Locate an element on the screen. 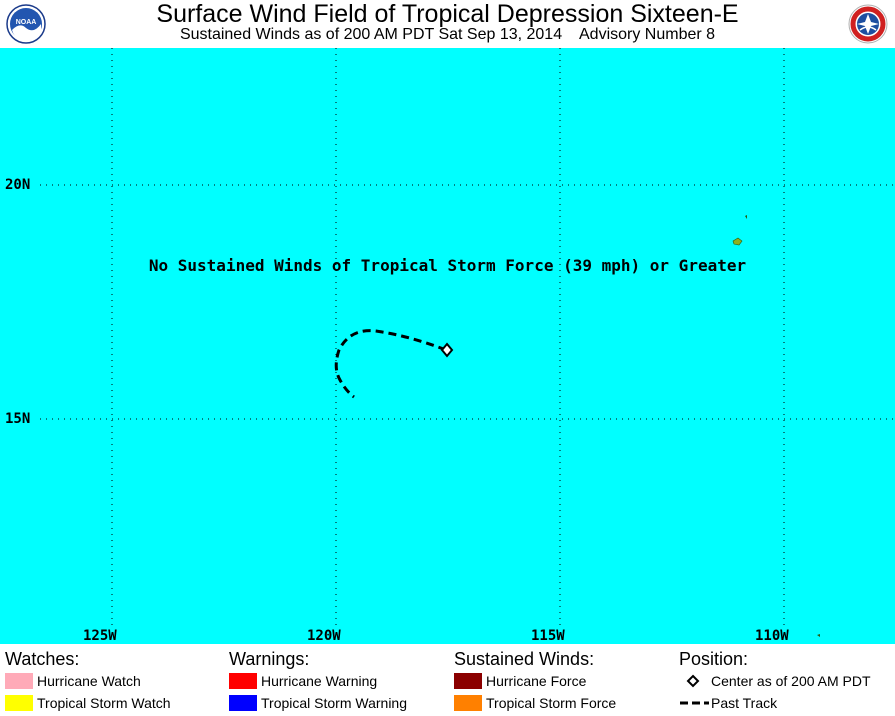  legend-heading-watches: Watches: is located at coordinates (42, 659).